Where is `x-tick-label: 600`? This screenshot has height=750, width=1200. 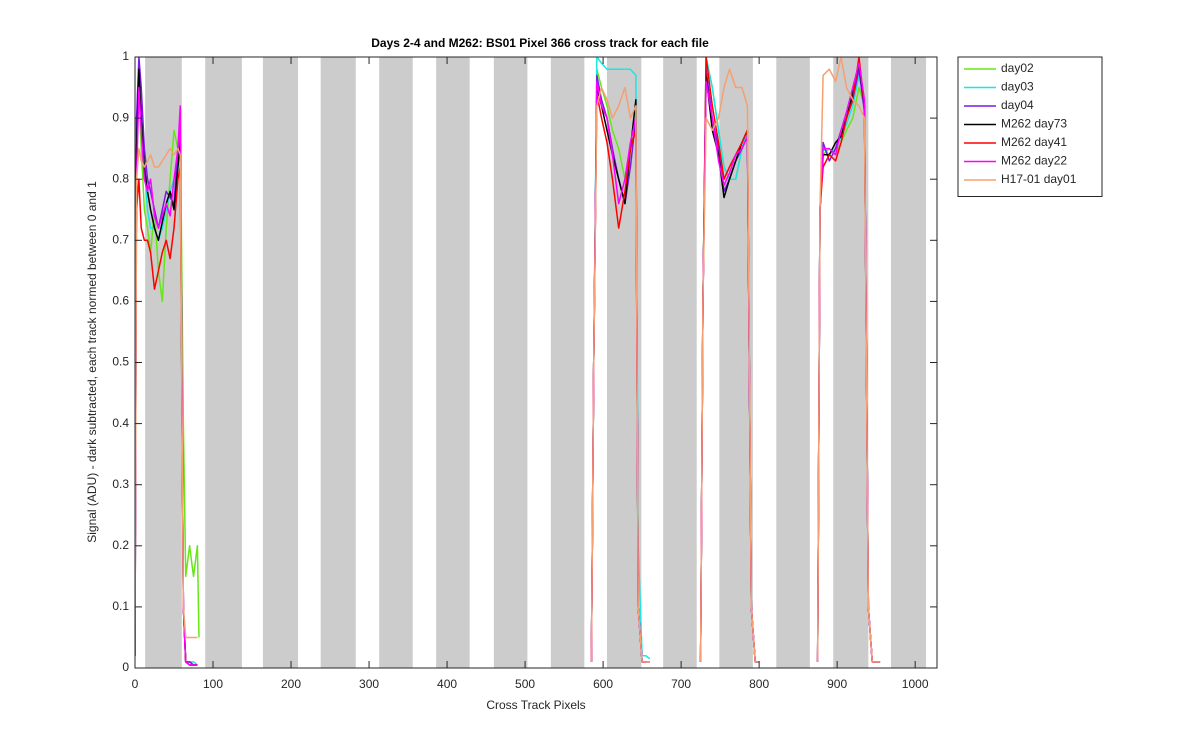 x-tick-label: 600 is located at coordinates (603, 684).